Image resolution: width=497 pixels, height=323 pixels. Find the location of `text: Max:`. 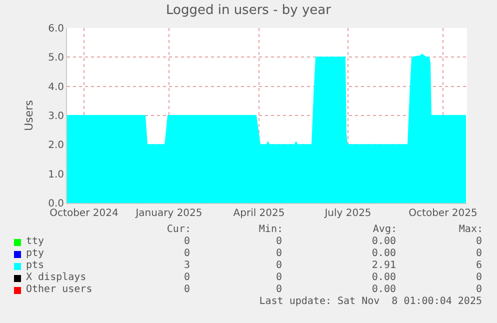

text: Max: is located at coordinates (470, 229).